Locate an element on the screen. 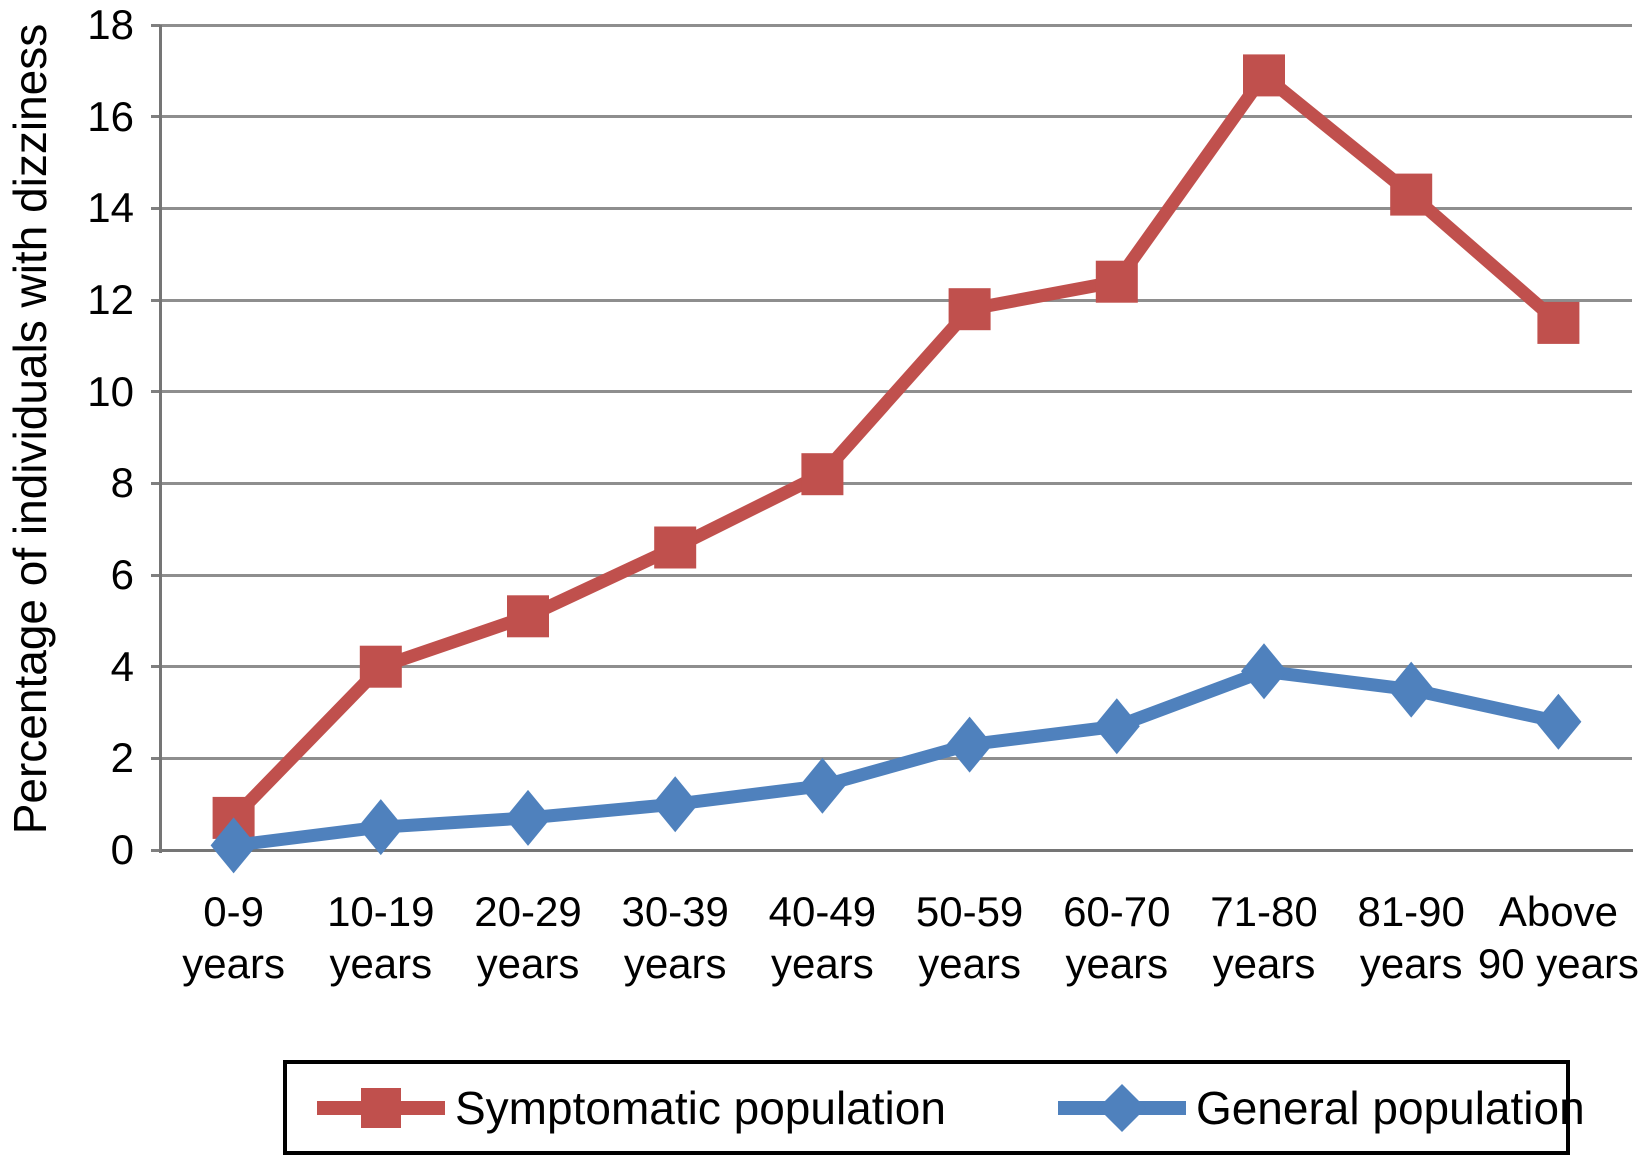 The height and width of the screenshot is (1158, 1650). x-axis-tick-label: 0-9 years is located at coordinates (234, 938).